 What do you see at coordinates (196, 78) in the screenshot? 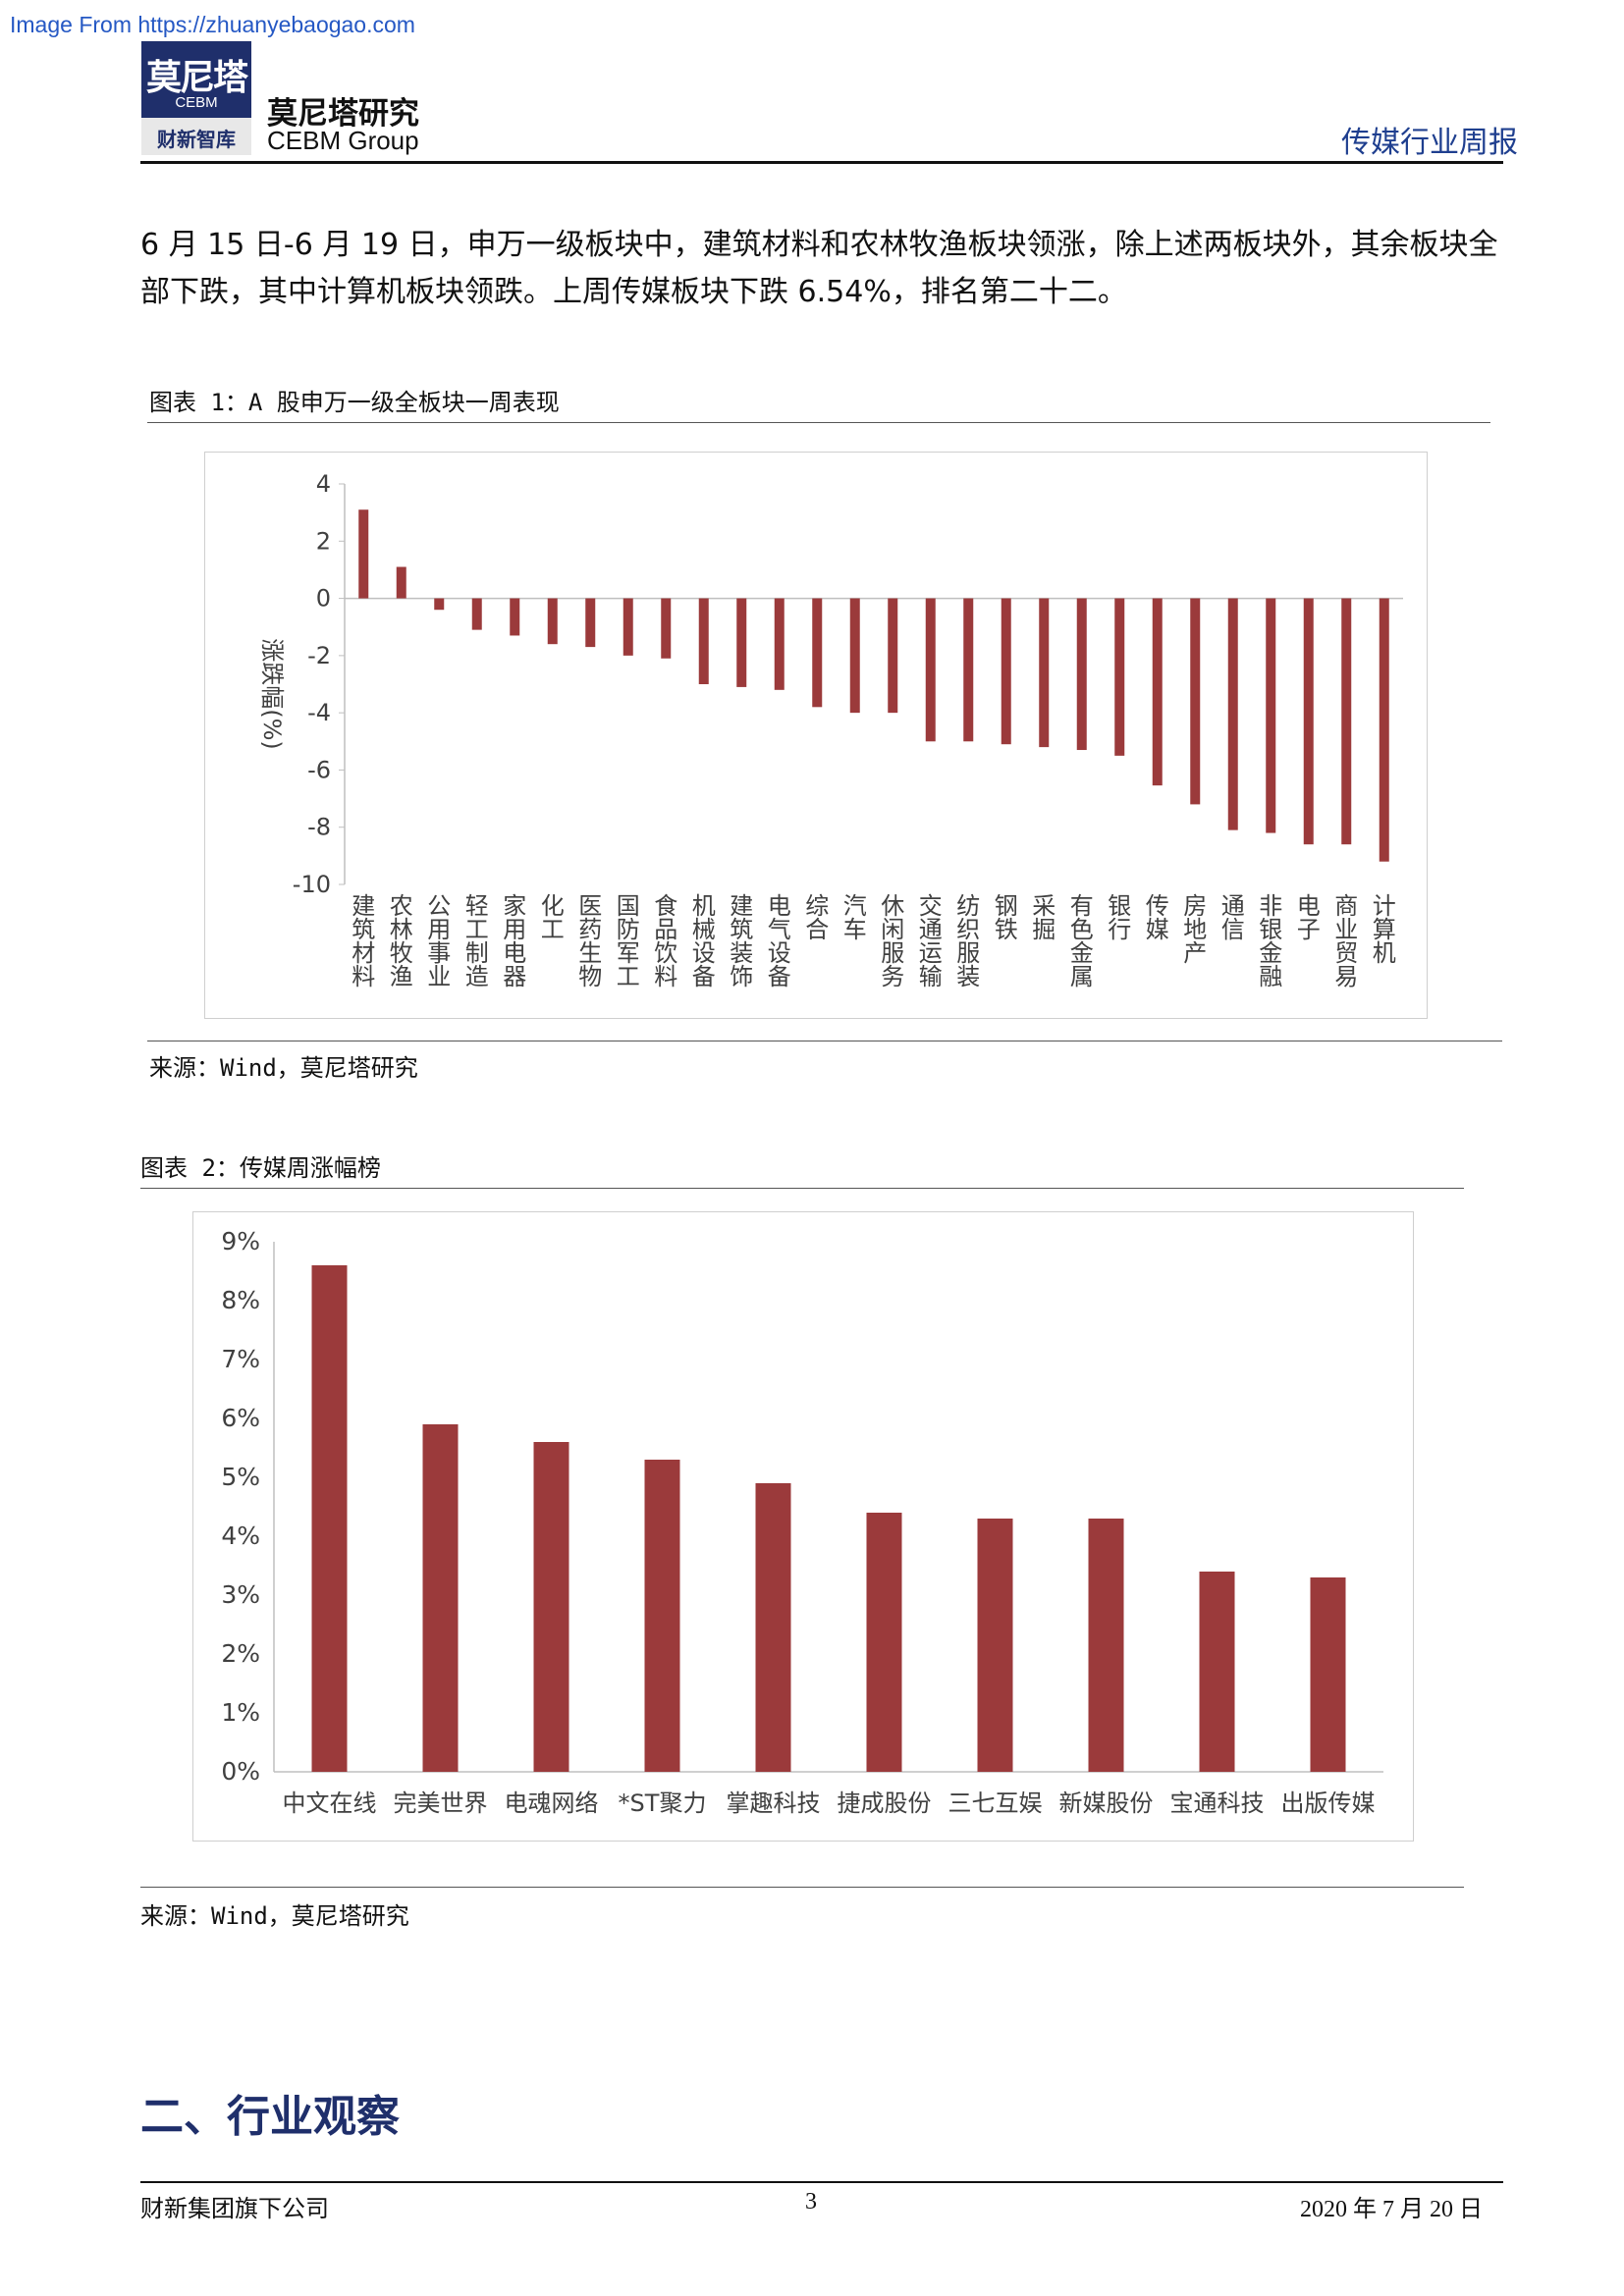
I see `logo-chinese: 莫尼塔` at bounding box center [196, 78].